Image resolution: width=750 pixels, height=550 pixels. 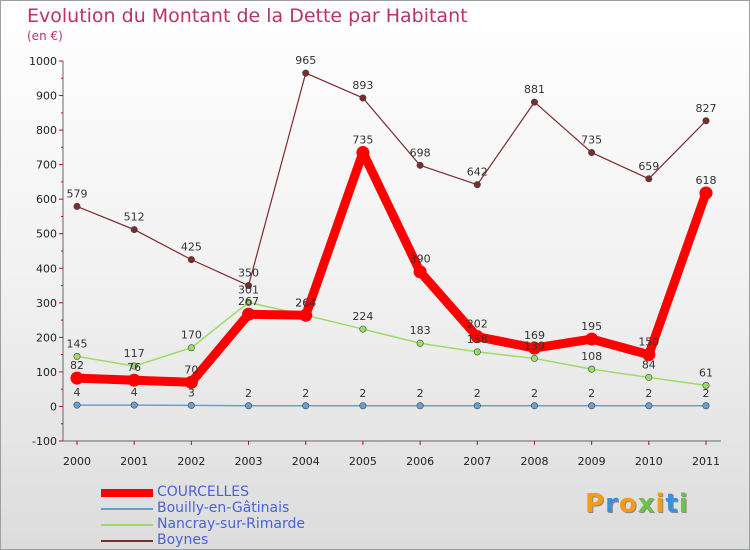 I want to click on y-tick-label: 100, so click(x=46, y=372).